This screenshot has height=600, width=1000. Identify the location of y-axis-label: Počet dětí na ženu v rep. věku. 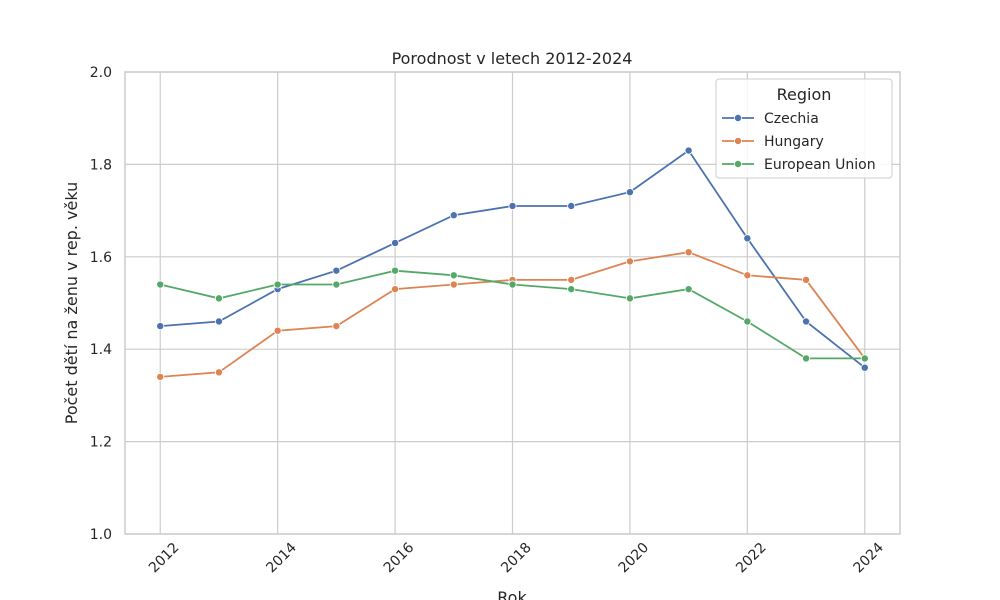
(71, 303).